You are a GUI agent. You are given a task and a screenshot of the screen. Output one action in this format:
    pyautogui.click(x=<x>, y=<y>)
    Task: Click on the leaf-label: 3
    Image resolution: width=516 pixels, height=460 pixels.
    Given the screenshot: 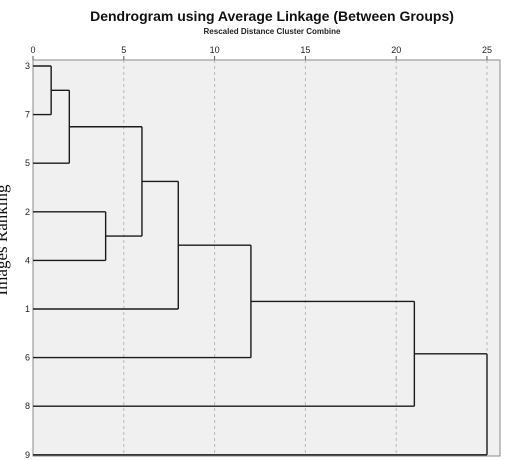 What is the action you would take?
    pyautogui.click(x=27, y=66)
    